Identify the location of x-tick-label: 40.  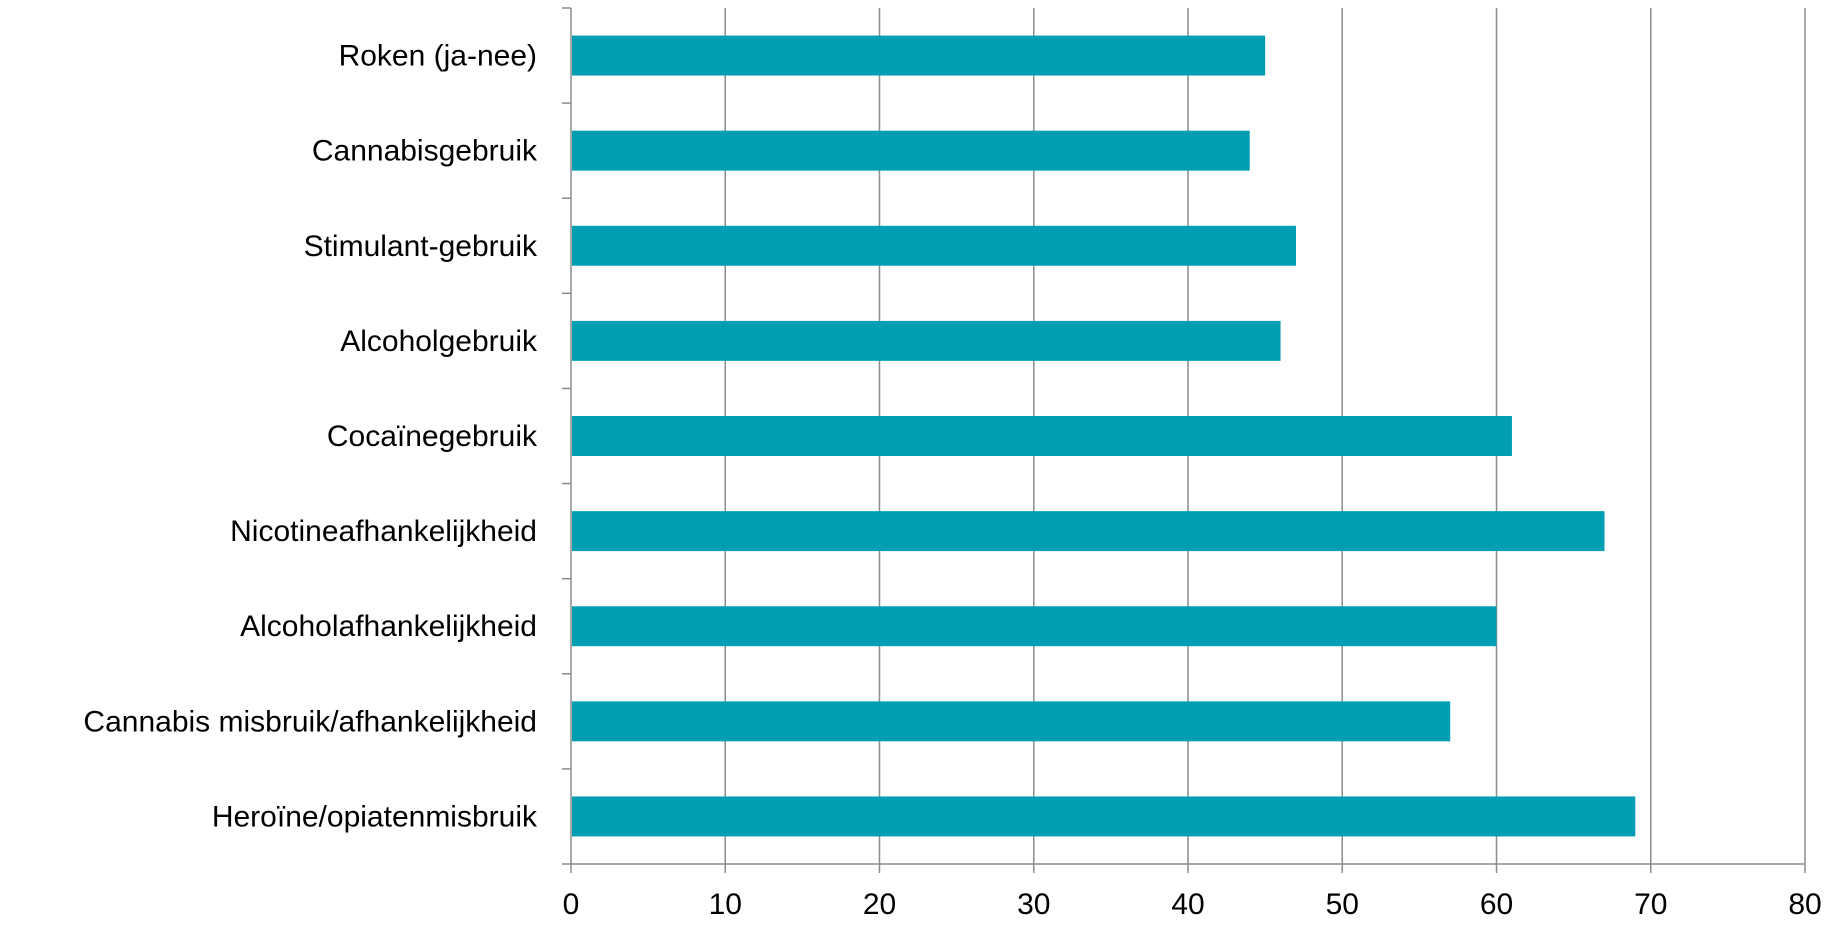
(1187, 904).